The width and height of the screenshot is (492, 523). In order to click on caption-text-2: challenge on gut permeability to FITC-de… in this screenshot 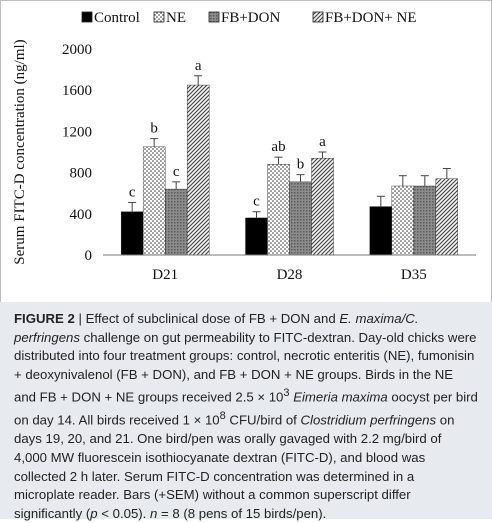, I will do `click(245, 367)`.